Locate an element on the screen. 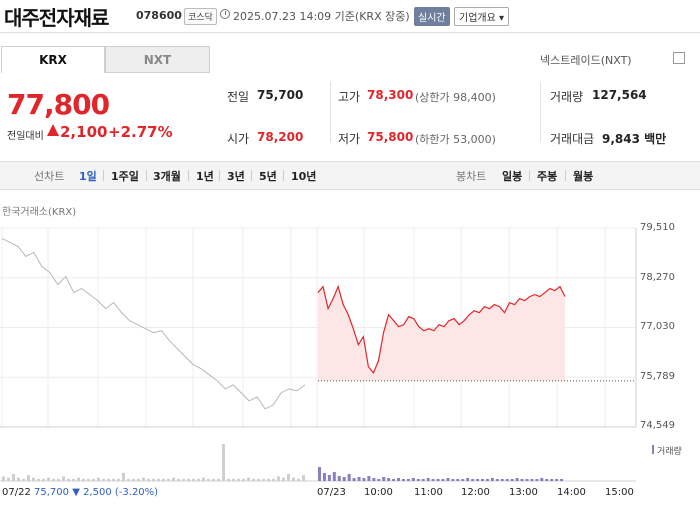 The image size is (700, 505). period-3y: 3년 is located at coordinates (236, 176).